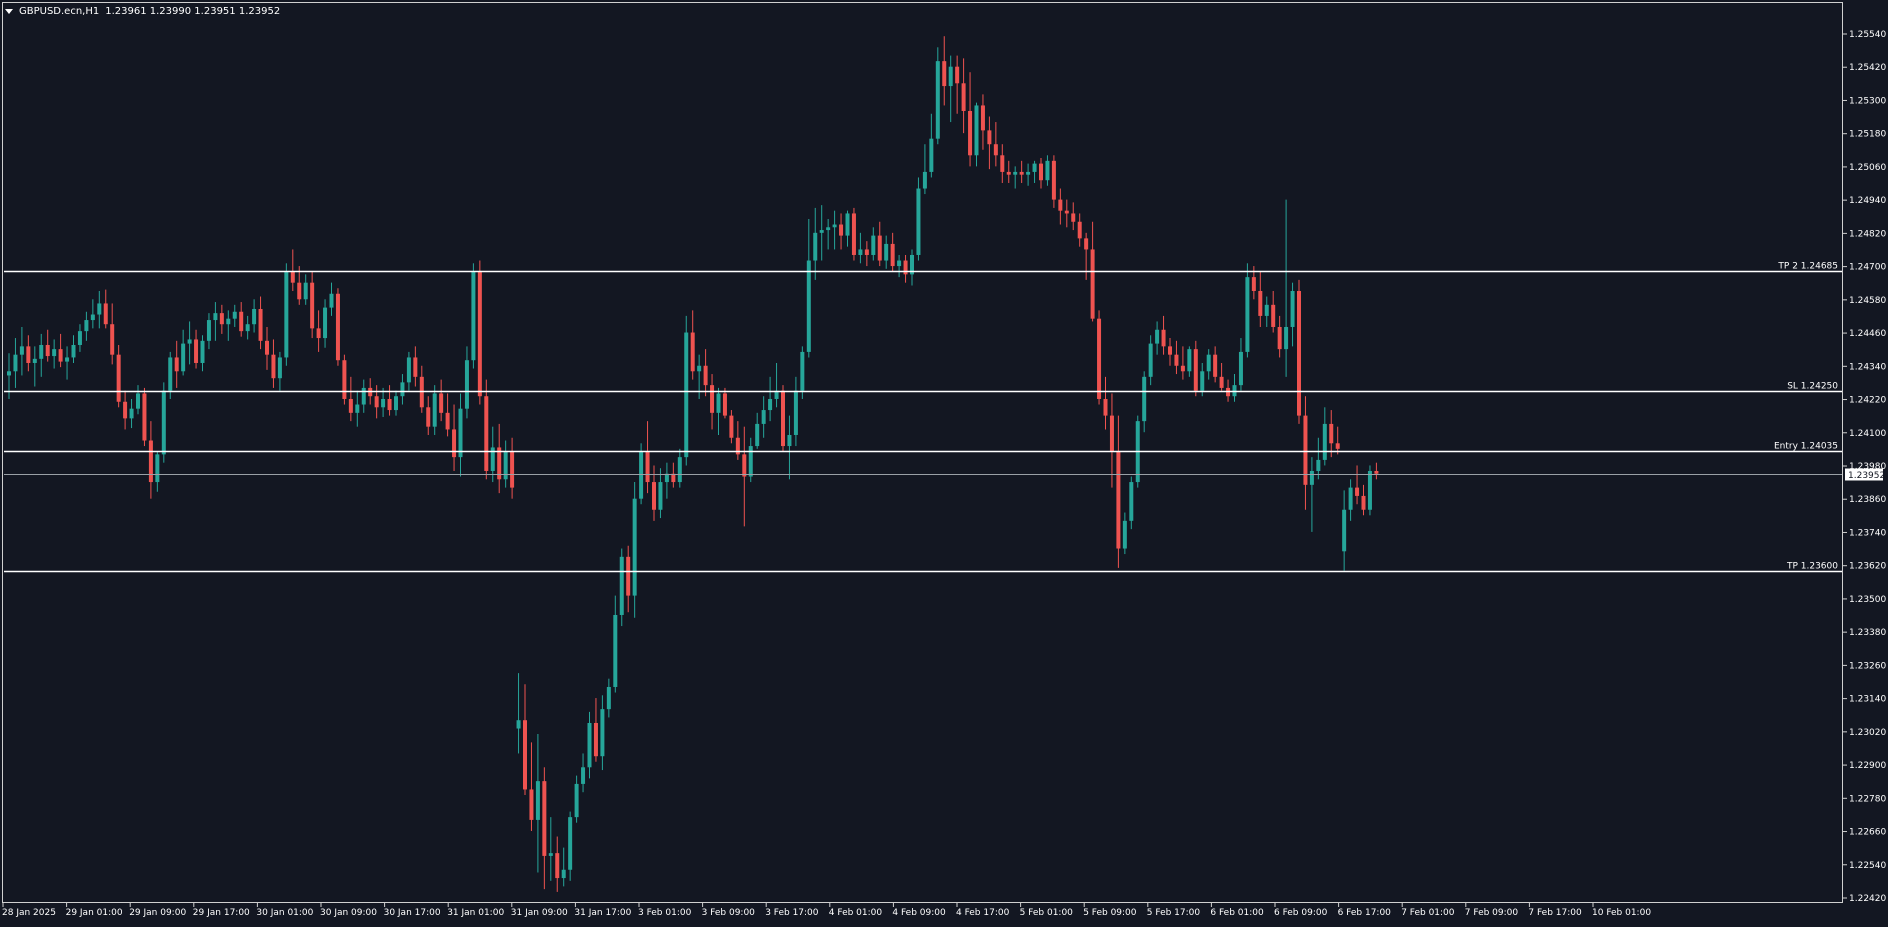 This screenshot has height=927, width=1888. Describe the element at coordinates (1867, 500) in the screenshot. I see `price-tick-label: 1.23860` at that location.